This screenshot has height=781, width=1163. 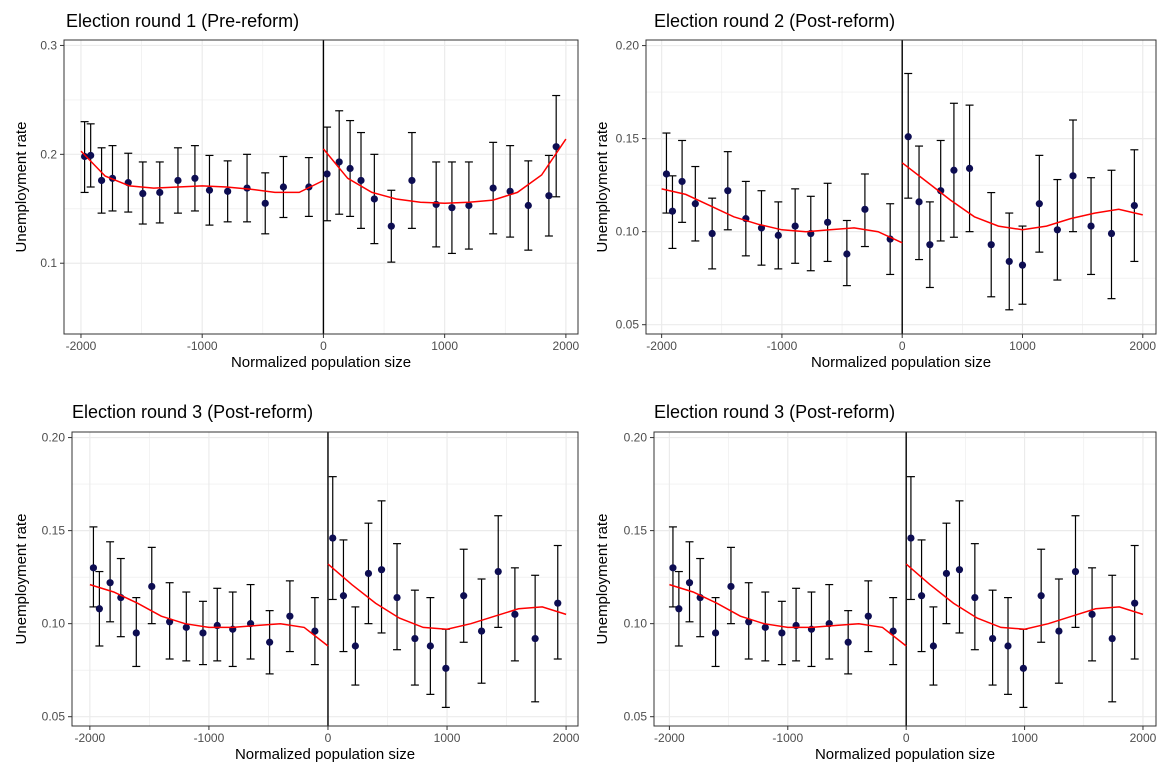 What do you see at coordinates (1143, 738) in the screenshot?
I see `x-tick-label: 2000` at bounding box center [1143, 738].